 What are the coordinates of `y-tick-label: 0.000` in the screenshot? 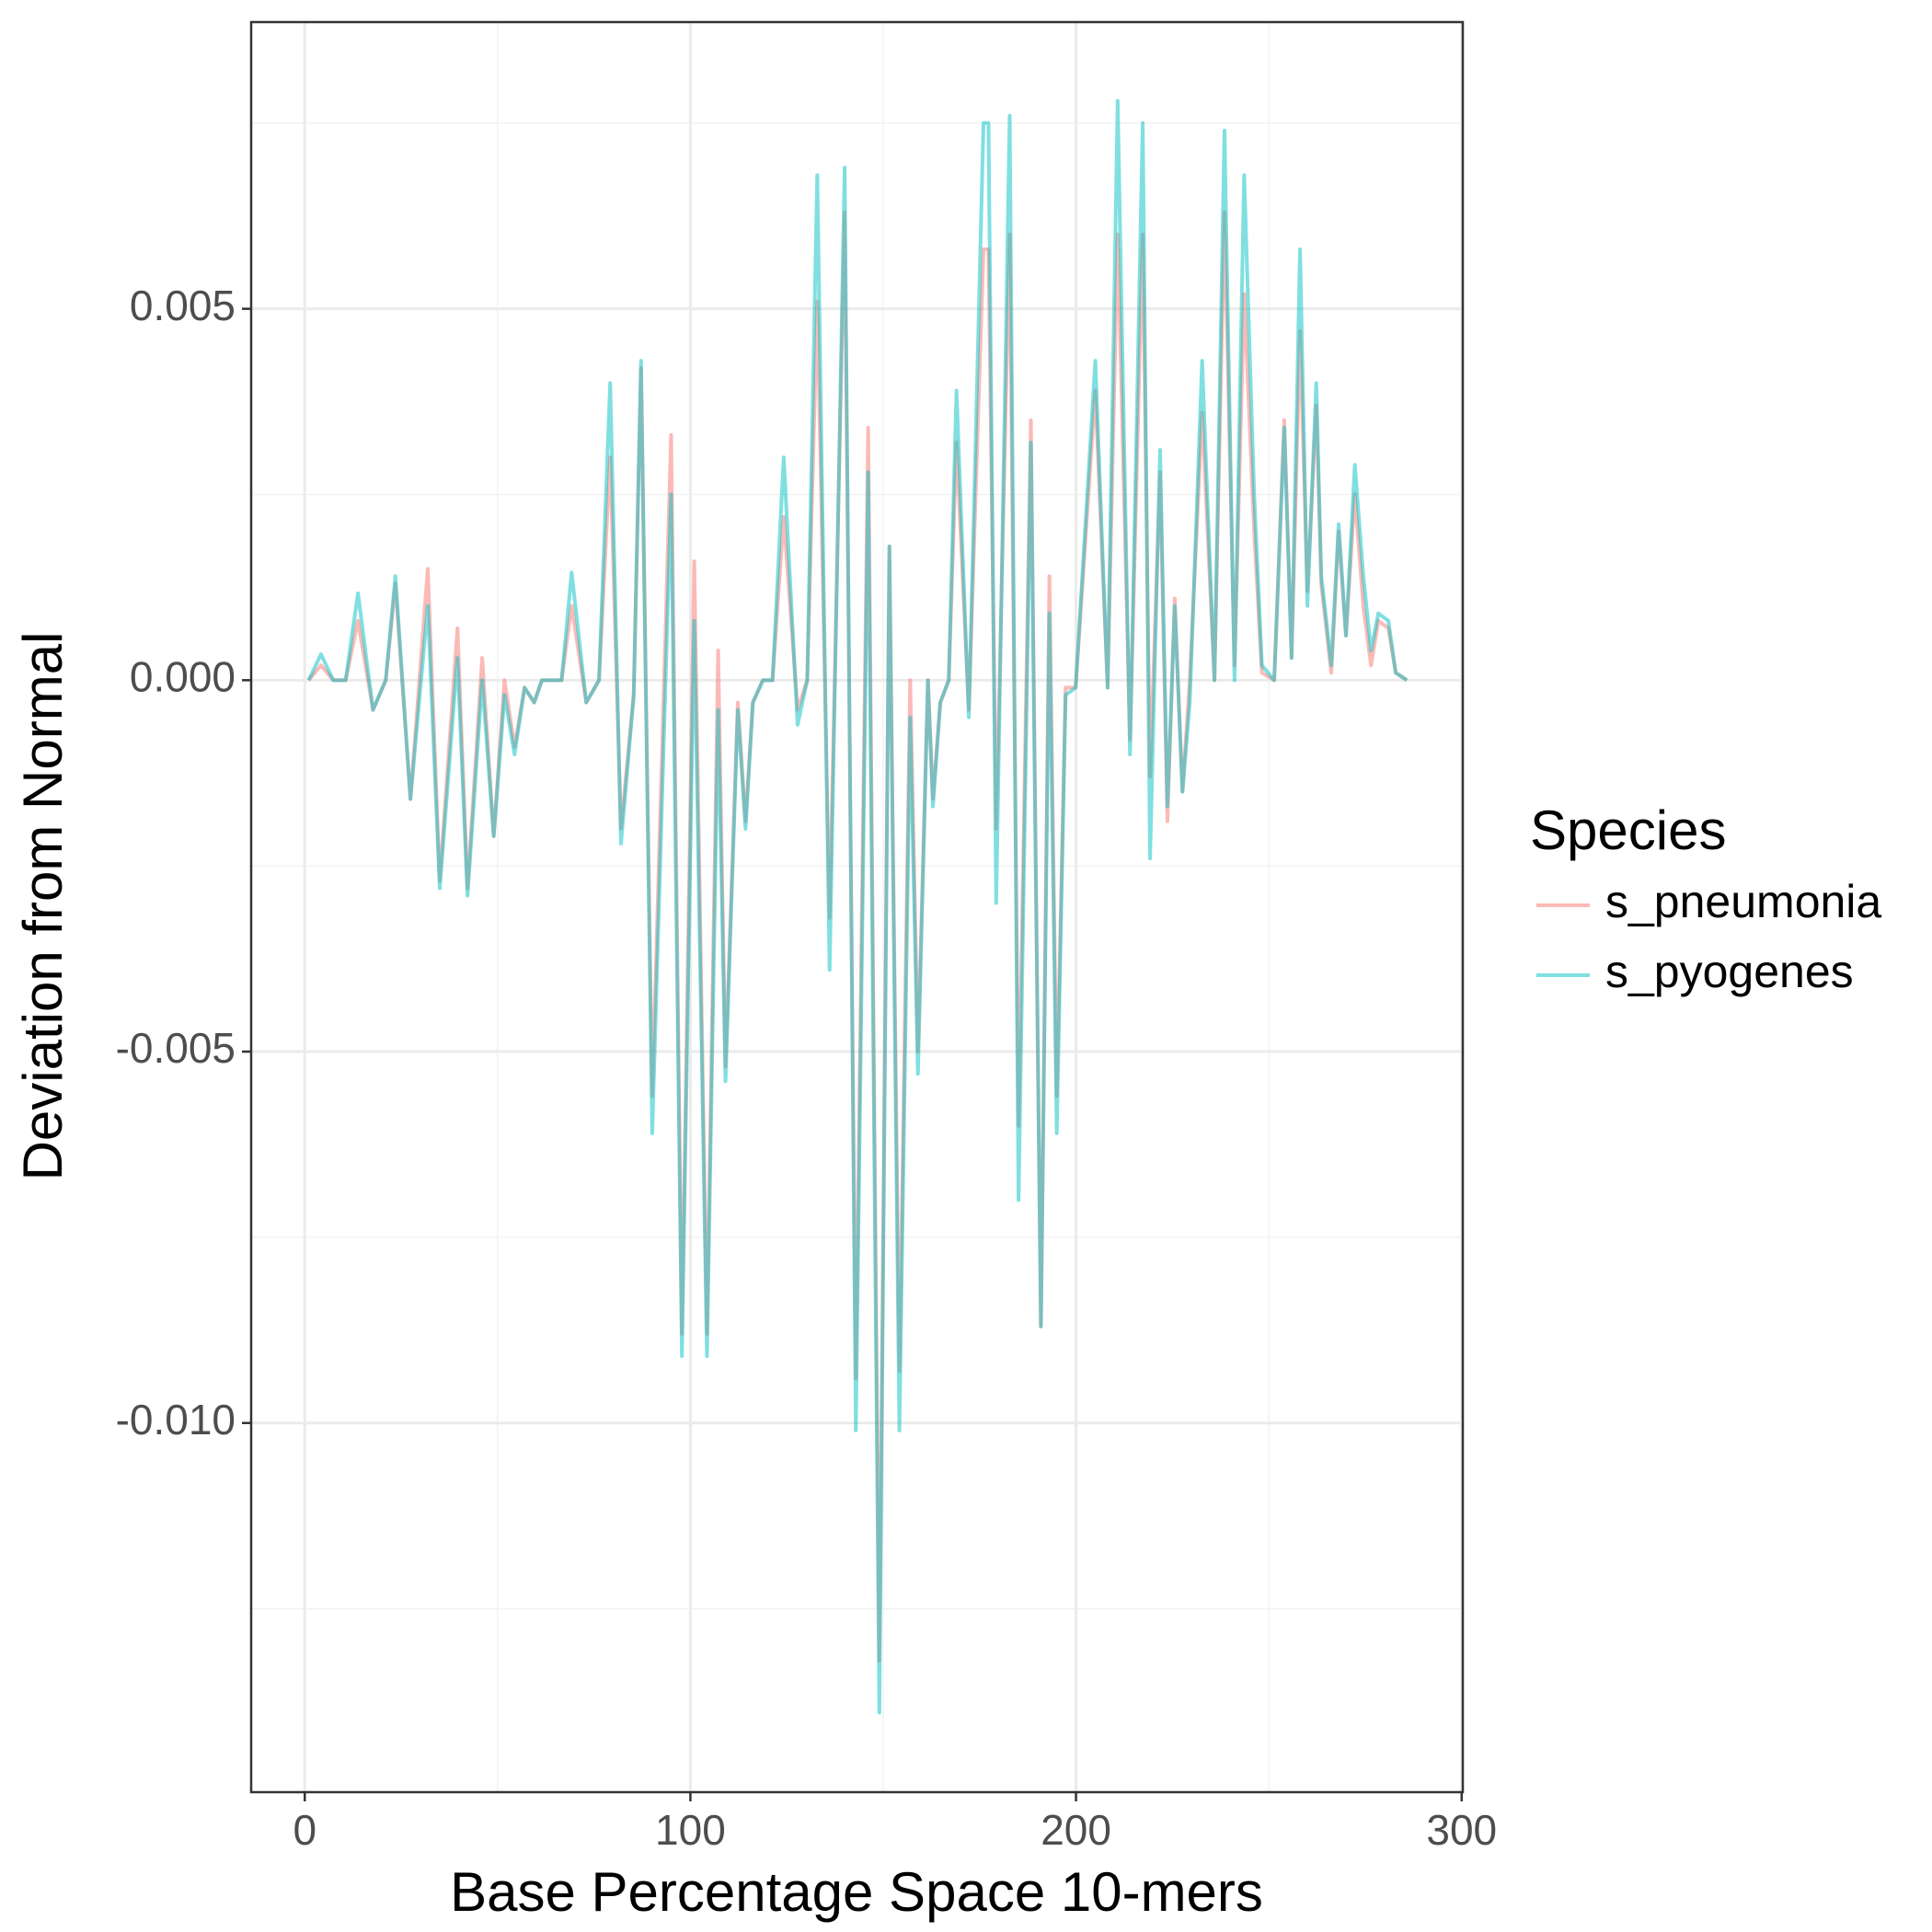 It's located at (183, 676).